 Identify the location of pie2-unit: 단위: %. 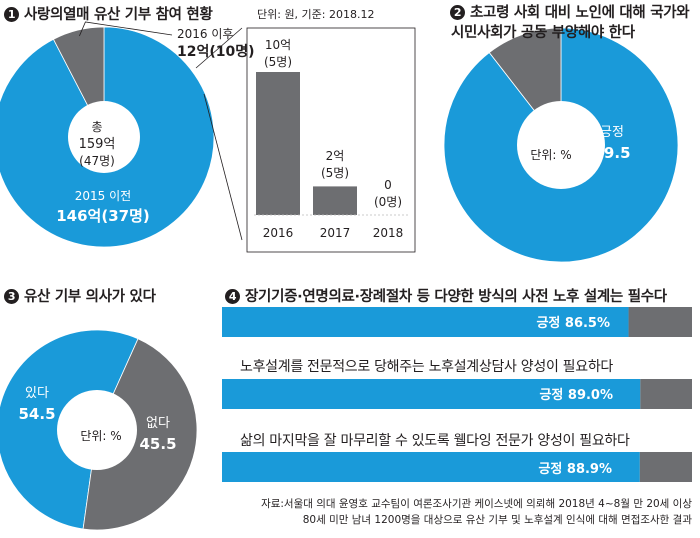
(551, 155).